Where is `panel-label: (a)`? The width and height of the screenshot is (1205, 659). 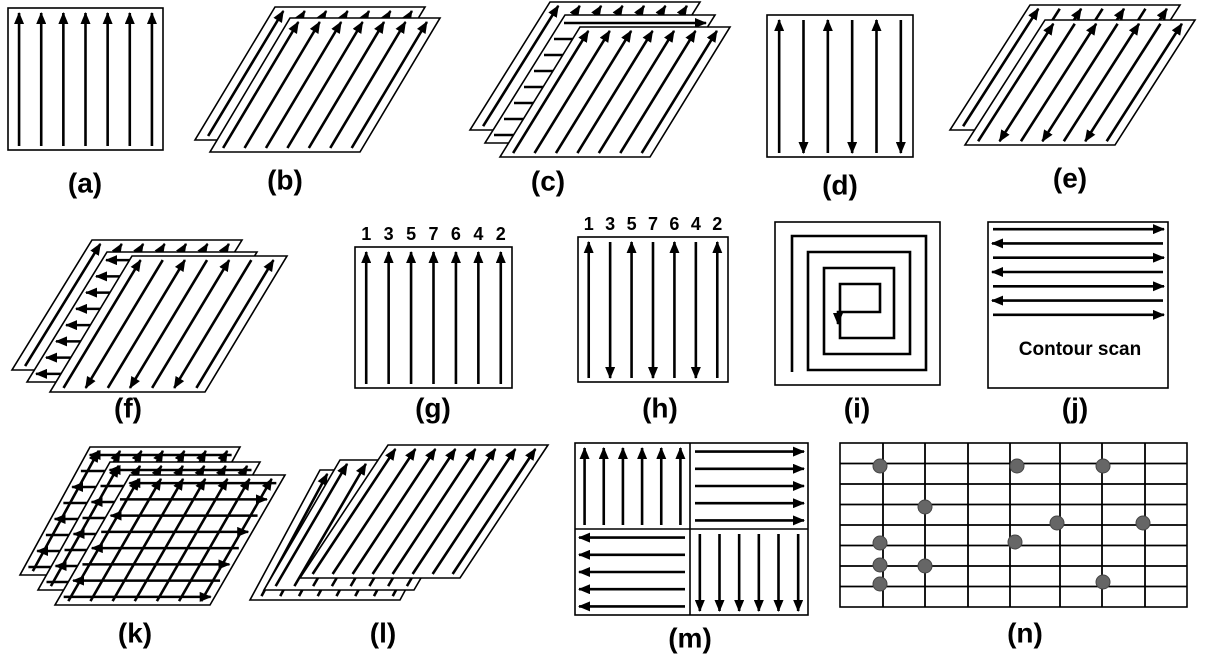 panel-label: (a) is located at coordinates (85, 182).